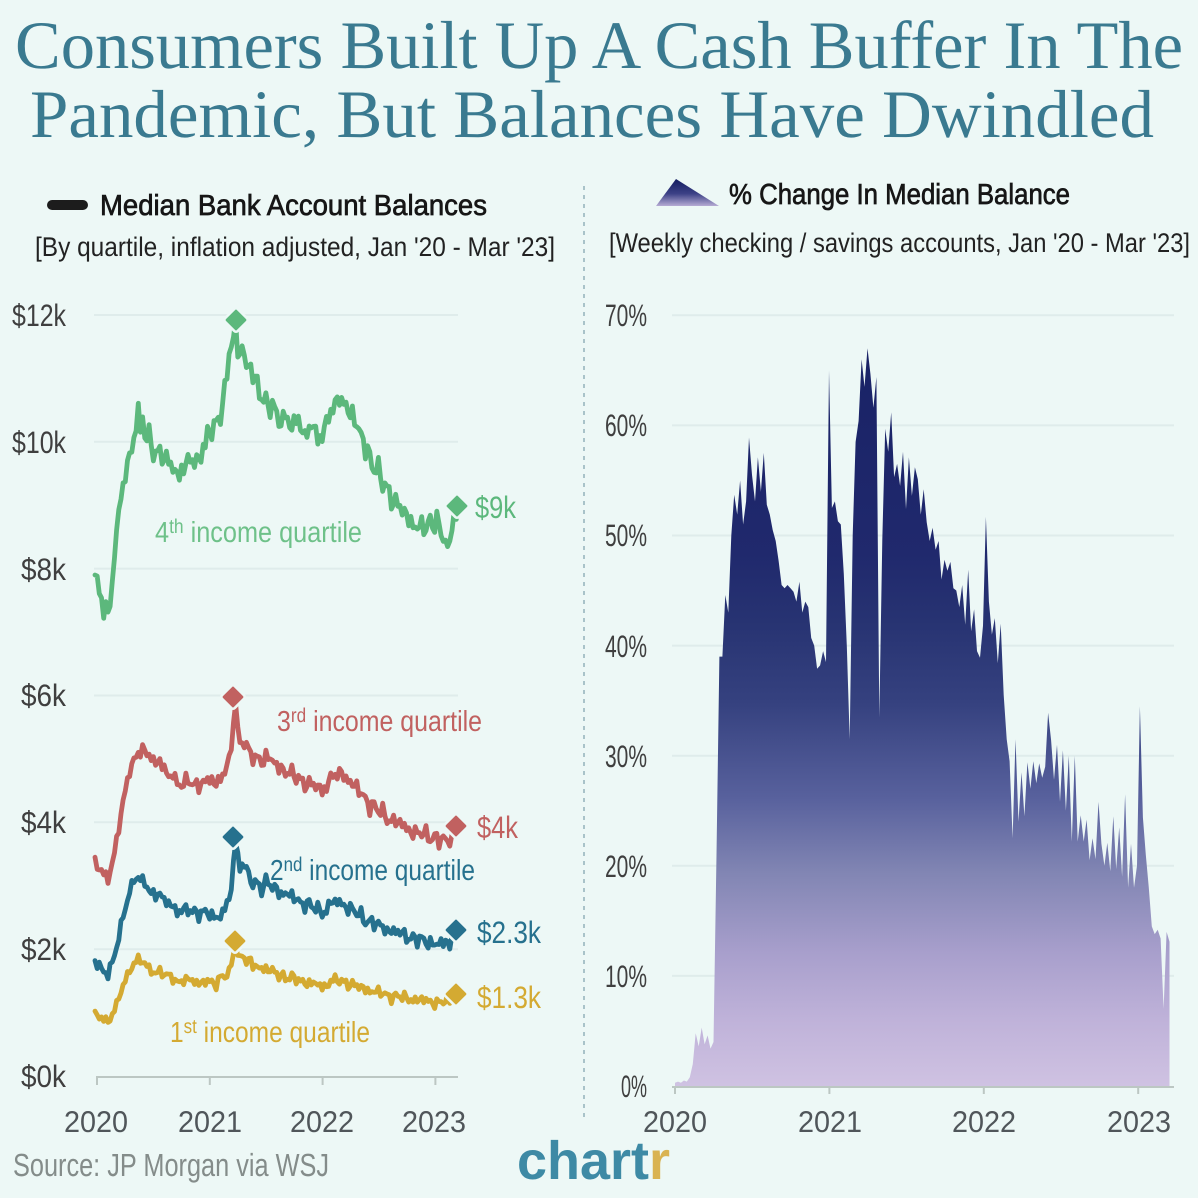  What do you see at coordinates (509, 932) in the screenshot?
I see `svg-text: $2.3k` at bounding box center [509, 932].